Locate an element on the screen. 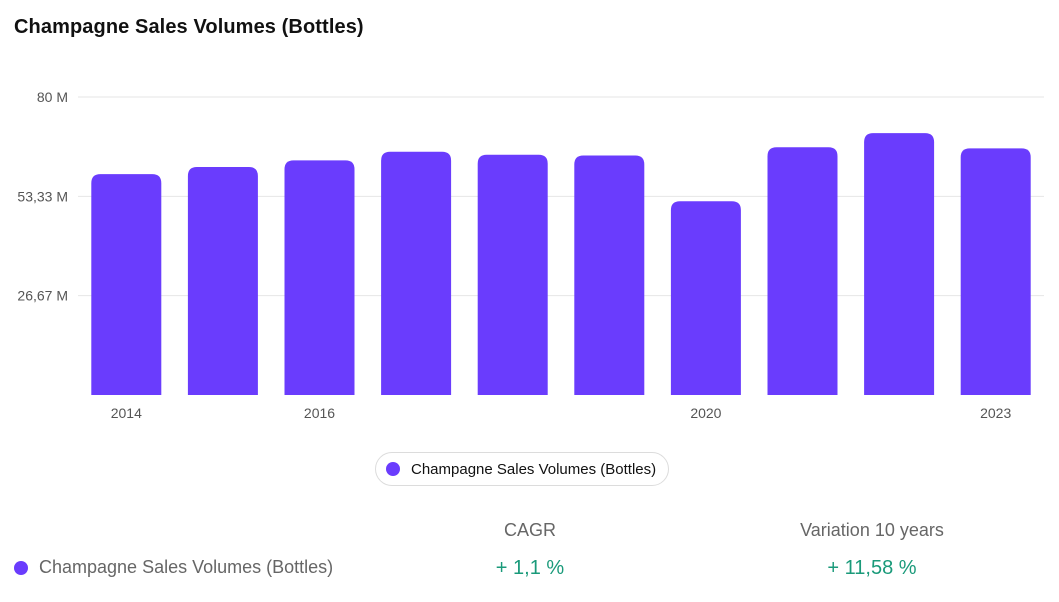 The width and height of the screenshot is (1059, 602). bar-2022 is located at coordinates (899, 264).